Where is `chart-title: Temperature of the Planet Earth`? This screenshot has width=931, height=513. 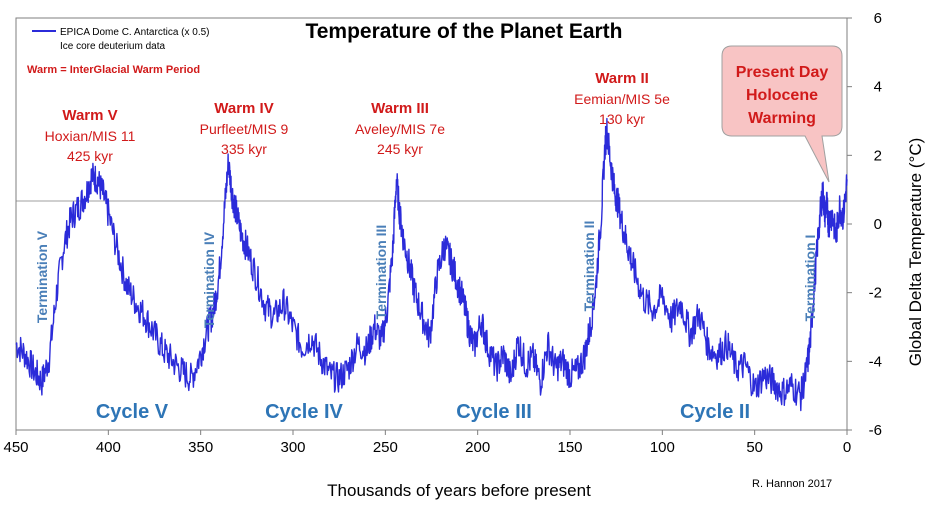 chart-title: Temperature of the Planet Earth is located at coordinates (463, 31).